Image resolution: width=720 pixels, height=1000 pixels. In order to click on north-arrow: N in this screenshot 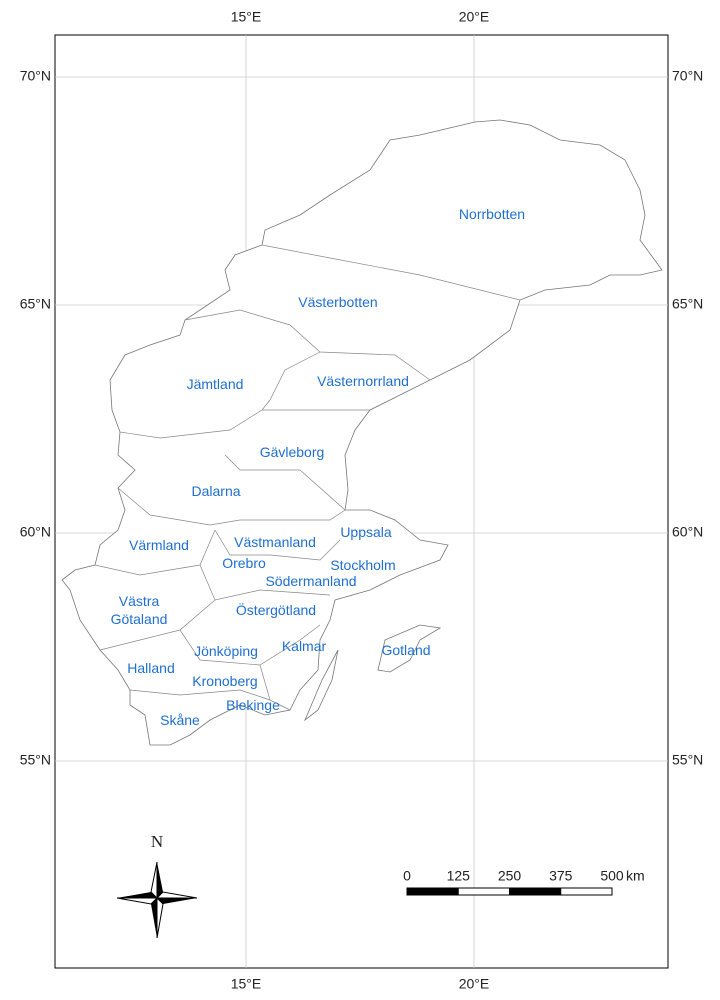, I will do `click(157, 885)`.